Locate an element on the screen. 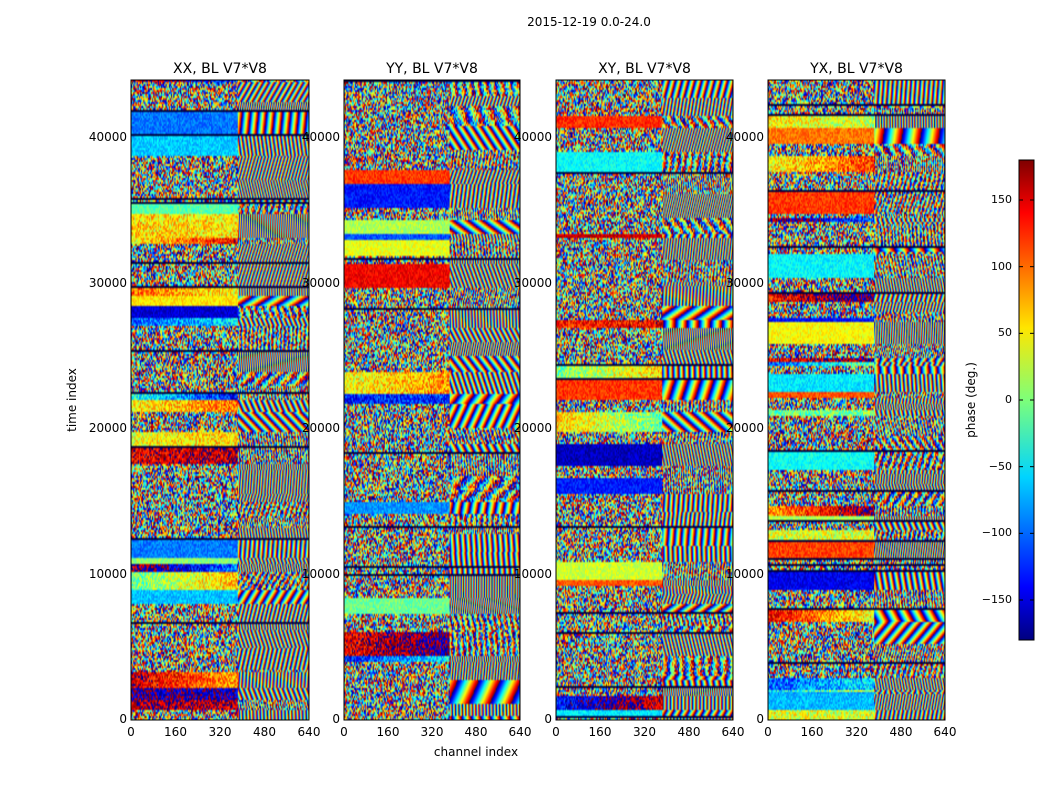 This screenshot has width=1050, height=800. panel-title-xy: XY, BL V7*V8 is located at coordinates (644, 69).